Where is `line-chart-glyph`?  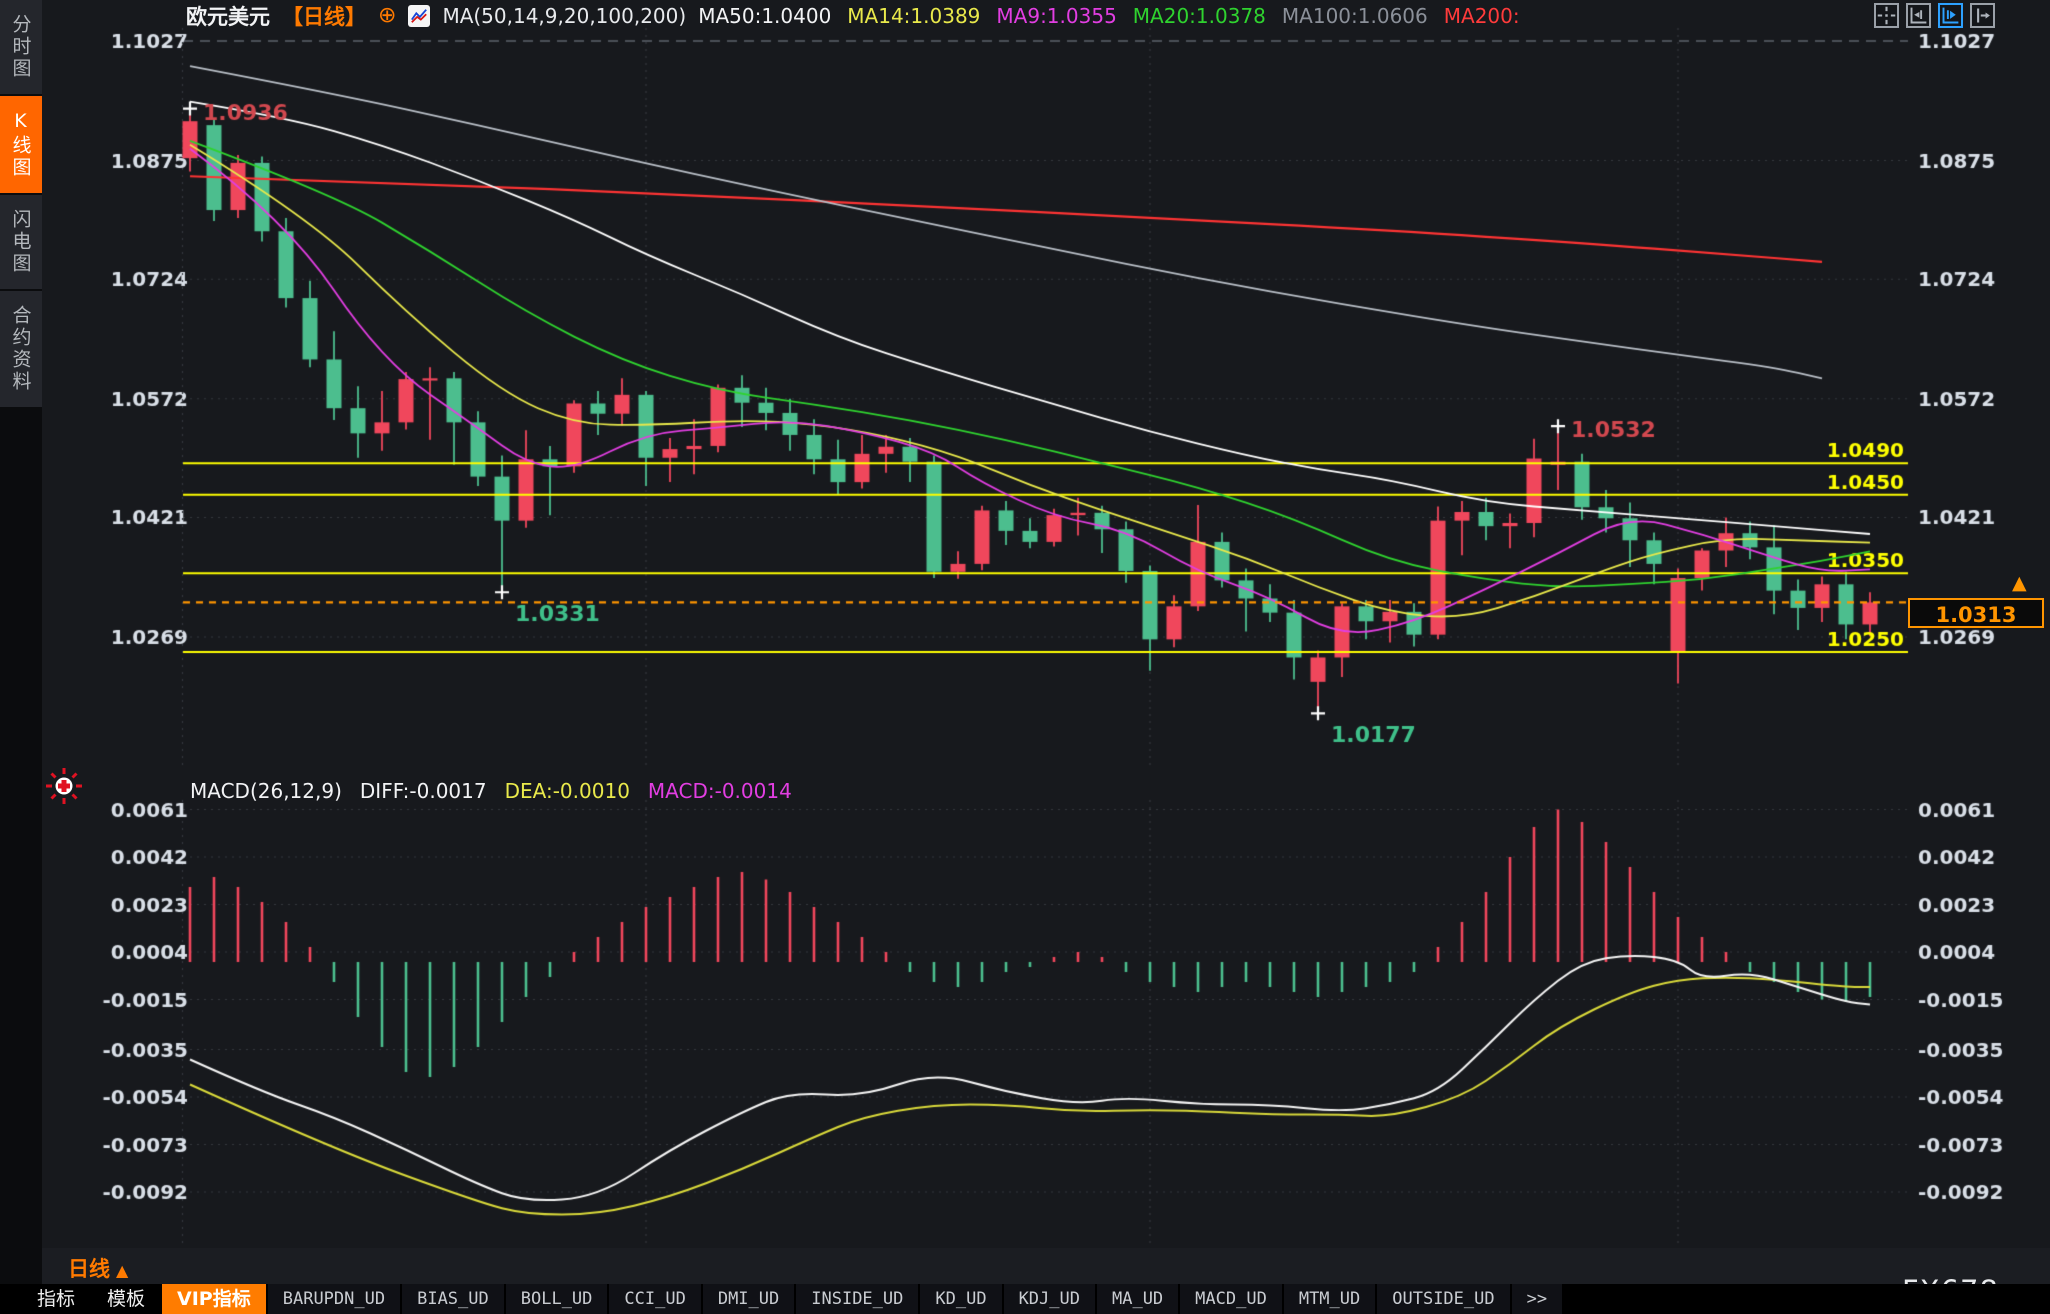
line-chart-glyph is located at coordinates (419, 16).